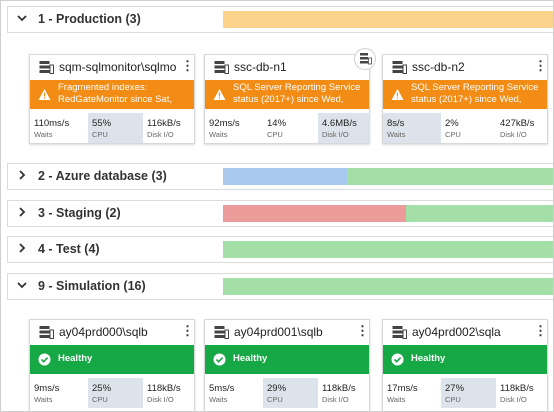 The height and width of the screenshot is (412, 554). Describe the element at coordinates (69, 249) in the screenshot. I see `group-title: 4 - Test (4)` at that location.